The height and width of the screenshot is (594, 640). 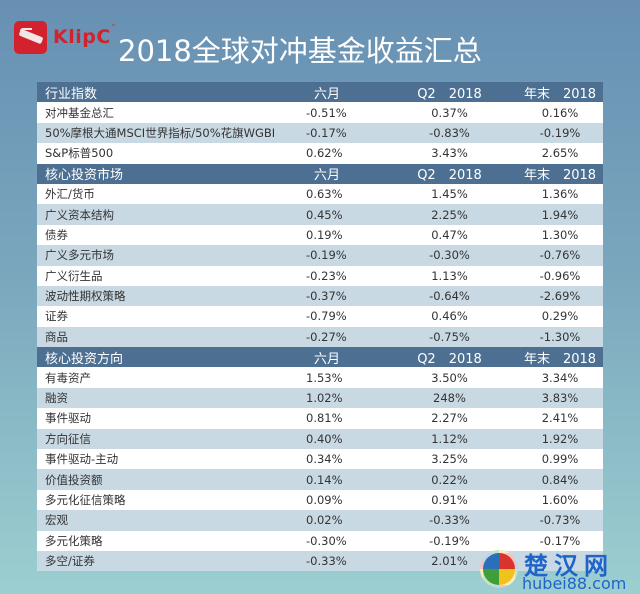 I want to click on cell-value: 0.16%, so click(x=560, y=112).